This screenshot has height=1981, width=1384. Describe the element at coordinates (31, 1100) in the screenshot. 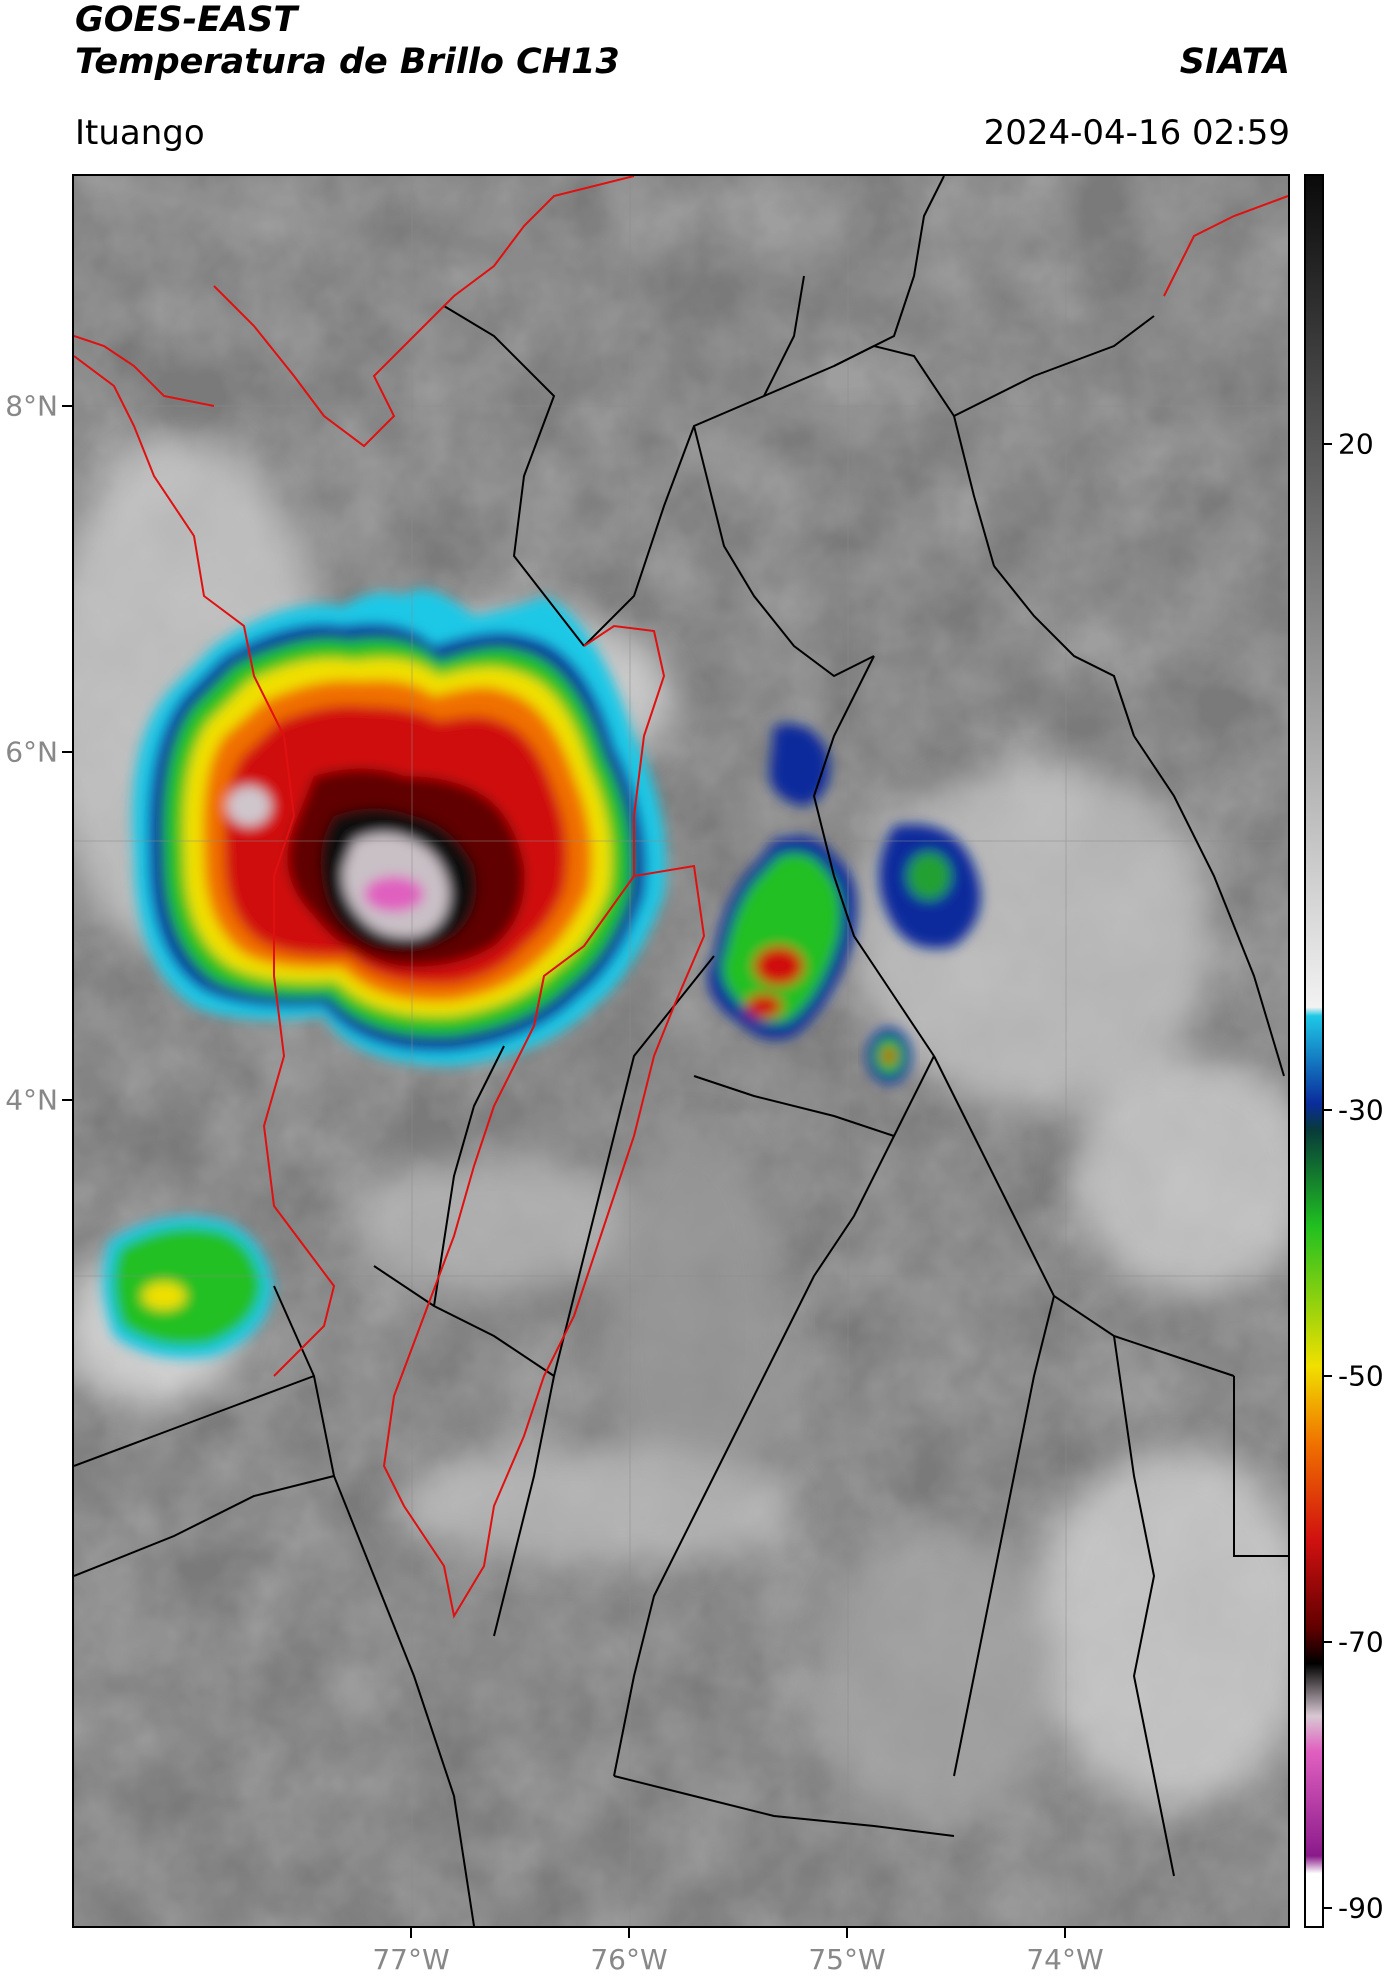

I see `lat-label-4n: 4°N` at that location.